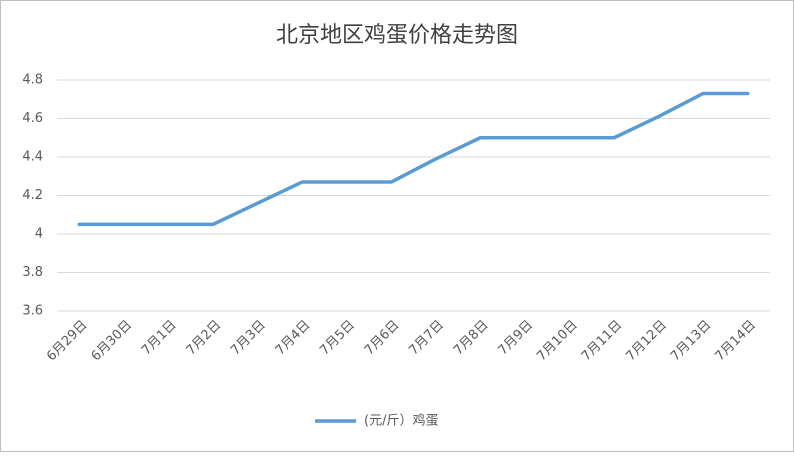  I want to click on y-tick-label: 4.8, so click(32, 80).